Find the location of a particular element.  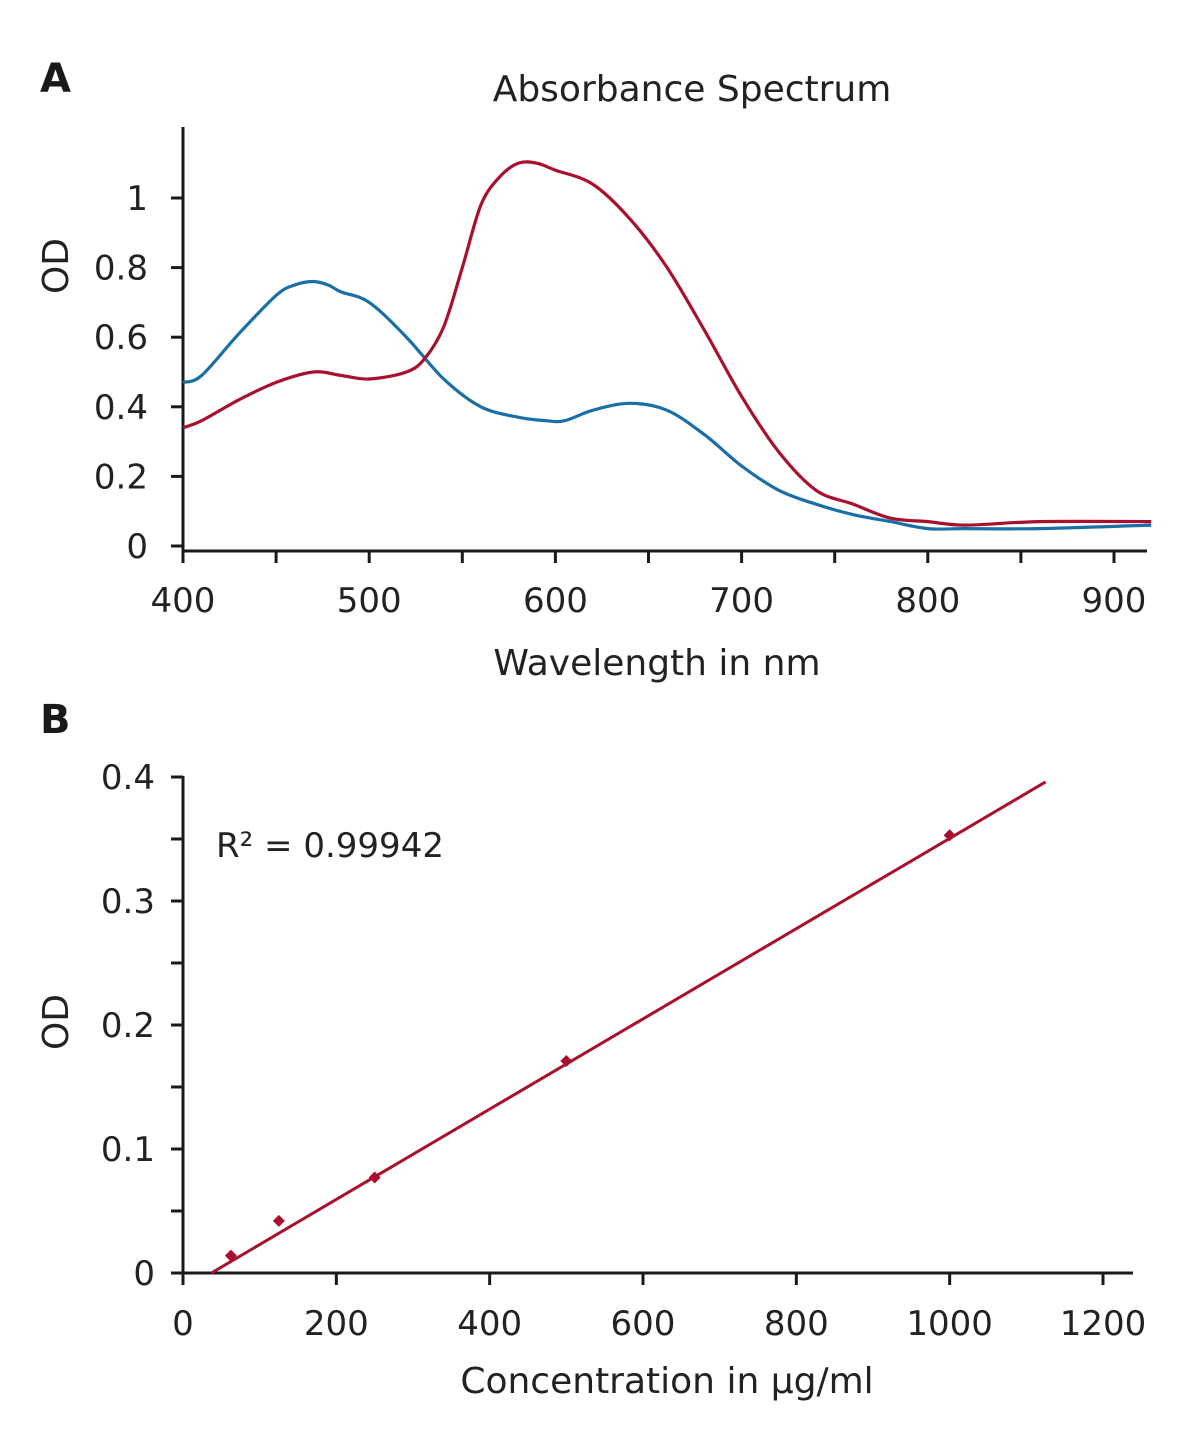

series-line-blue is located at coordinates (667, 405).